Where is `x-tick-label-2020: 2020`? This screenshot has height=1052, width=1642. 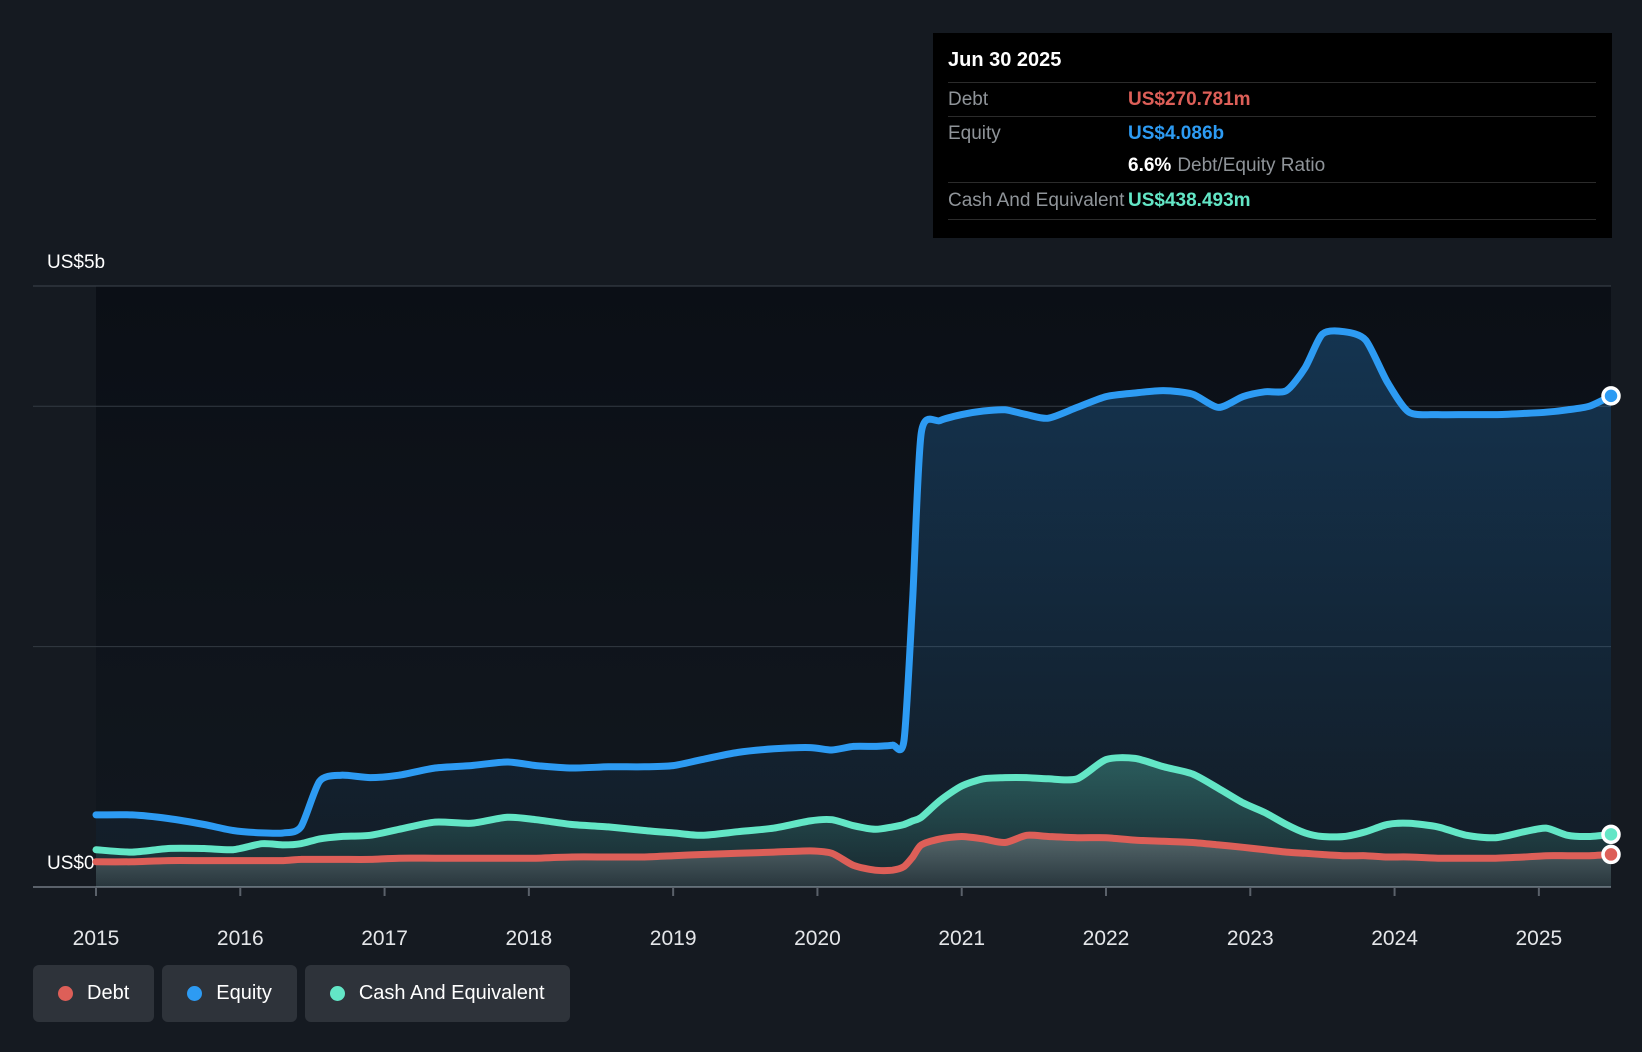 x-tick-label-2020: 2020 is located at coordinates (817, 938).